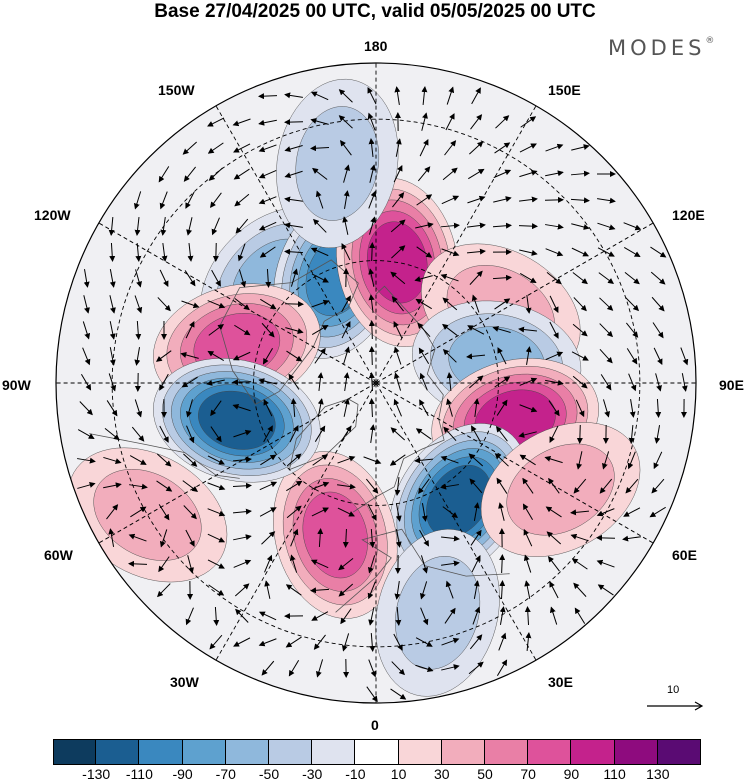 This screenshot has height=784, width=750. What do you see at coordinates (375, 46) in the screenshot?
I see `lon-label-180: 180` at bounding box center [375, 46].